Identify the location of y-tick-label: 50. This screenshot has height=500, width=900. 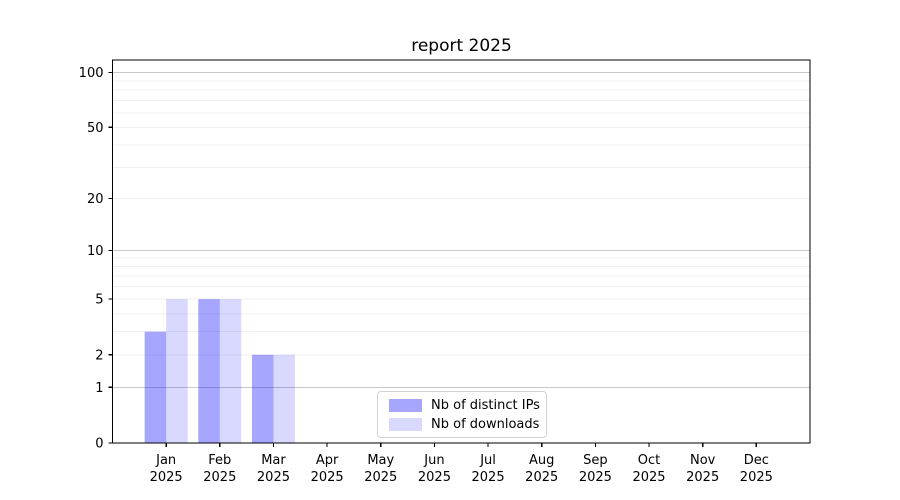
(95, 128).